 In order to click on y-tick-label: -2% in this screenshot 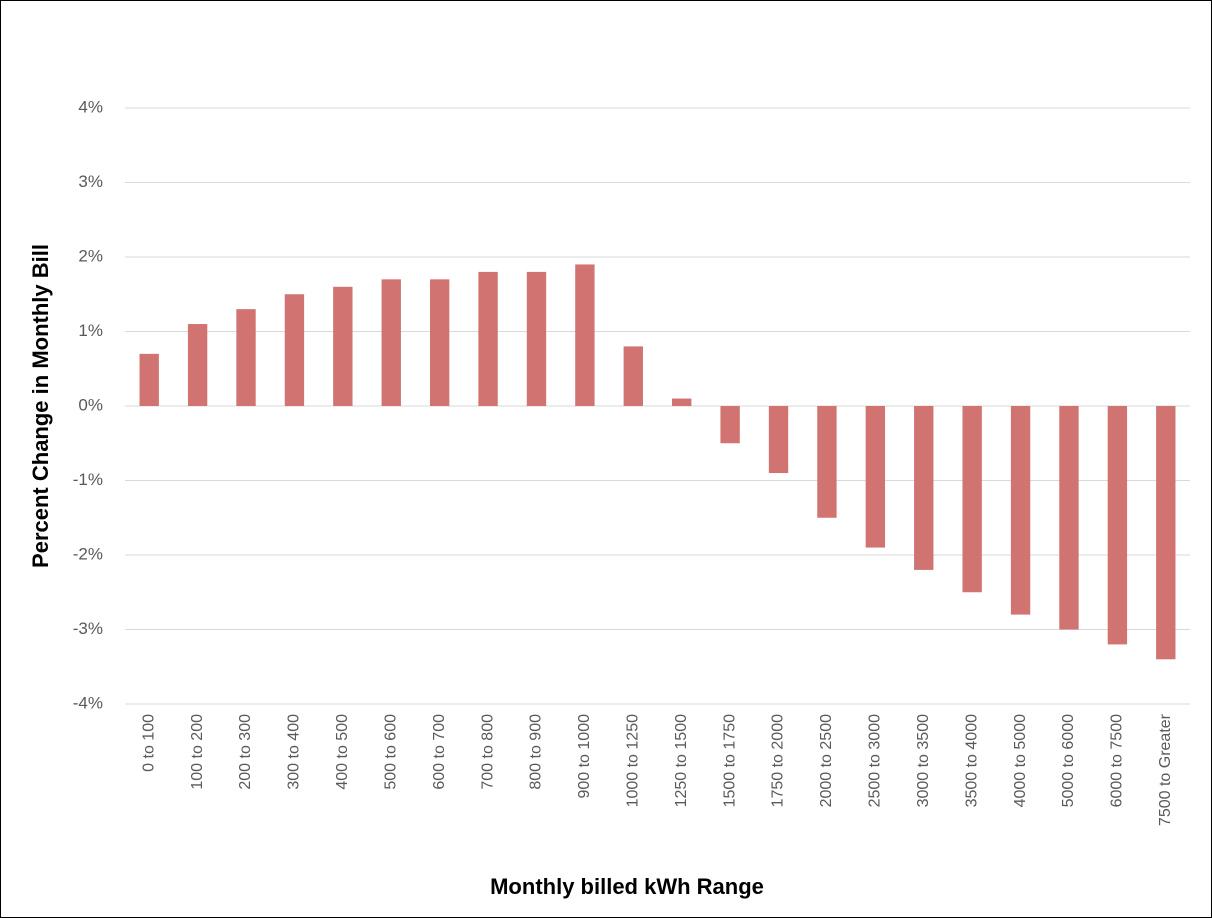, I will do `click(88, 553)`.